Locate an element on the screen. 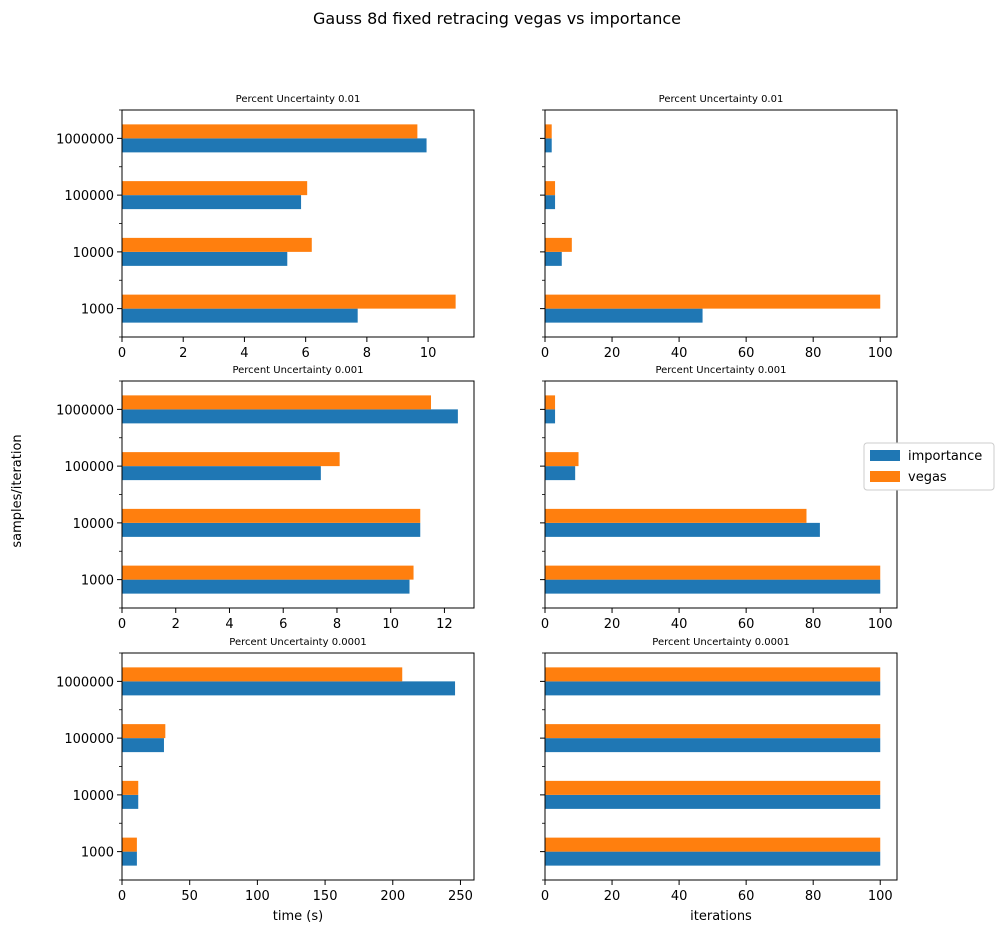  legend: importance vegas is located at coordinates (929, 466).